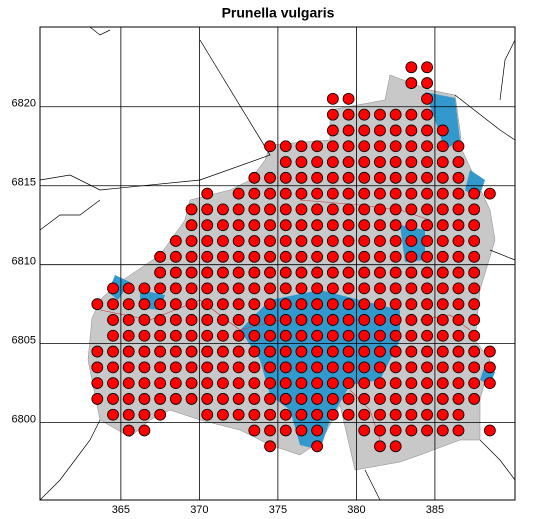 The image size is (556, 519). Describe the element at coordinates (199, 510) in the screenshot. I see `x-tick-label: 370` at that location.